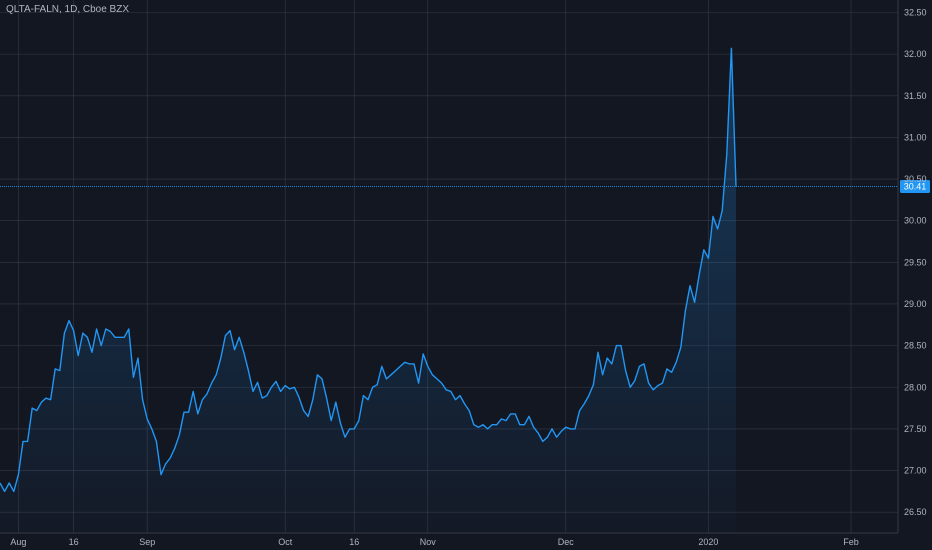 The image size is (932, 550). I want to click on y-tick-label: 28.00, so click(915, 387).